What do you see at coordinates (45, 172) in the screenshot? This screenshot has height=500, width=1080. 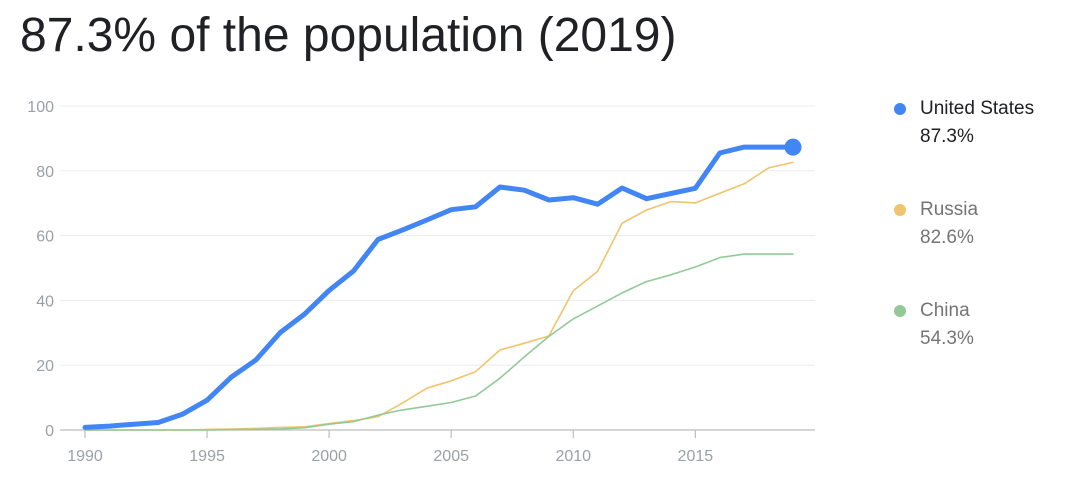 I see `y-tick-label: 80` at bounding box center [45, 172].